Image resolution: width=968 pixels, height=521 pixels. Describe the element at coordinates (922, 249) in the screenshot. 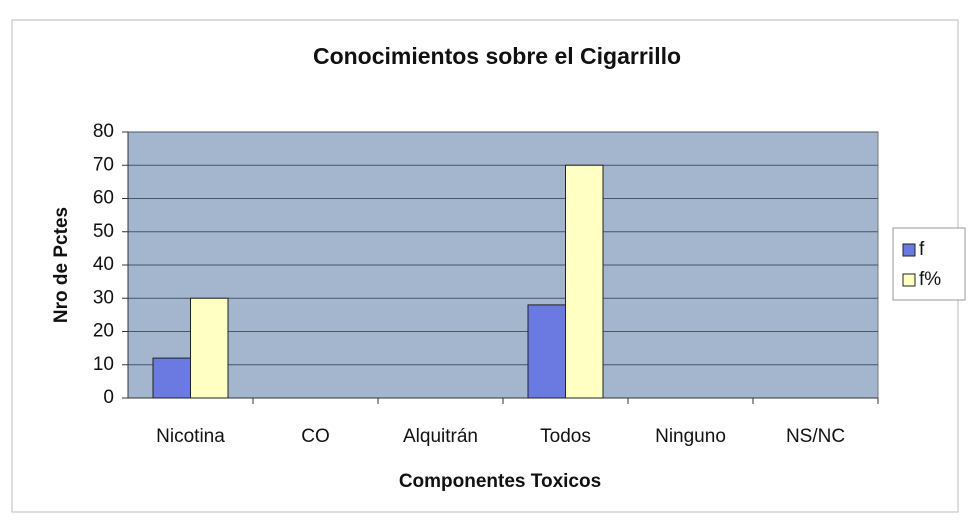

I see `legend-label: f` at that location.